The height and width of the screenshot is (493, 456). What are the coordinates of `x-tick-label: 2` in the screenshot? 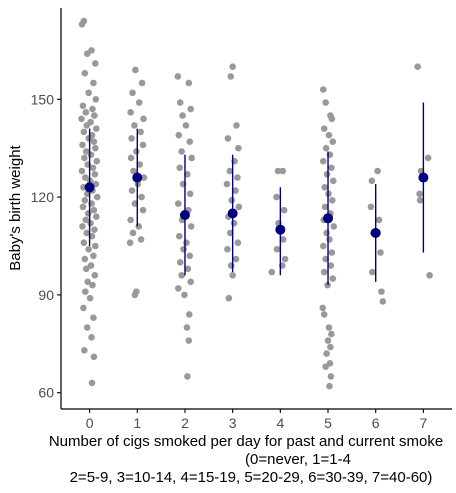 It's located at (185, 423).